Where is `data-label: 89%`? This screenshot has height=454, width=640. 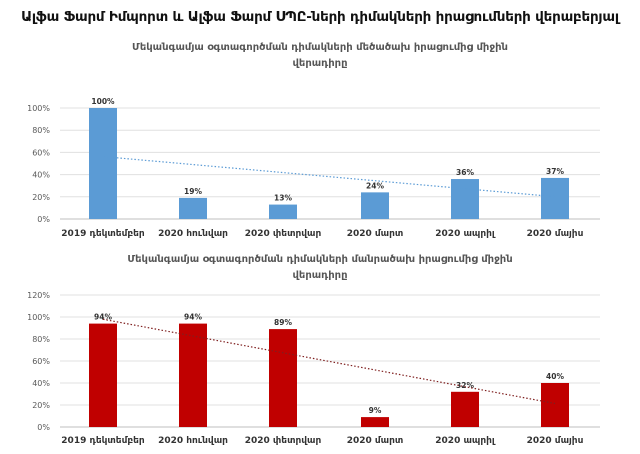 data-label: 89% is located at coordinates (283, 322).